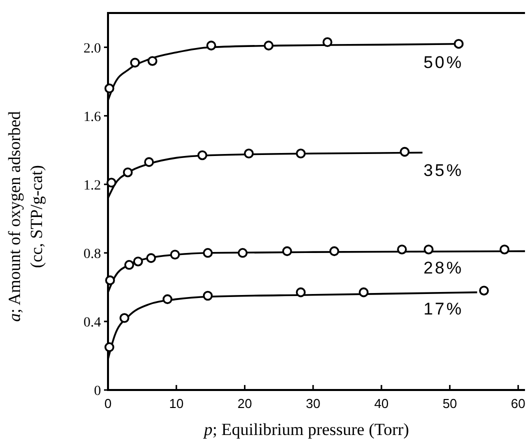 The height and width of the screenshot is (445, 526). Describe the element at coordinates (92, 322) in the screenshot. I see `y-tick-label: 0.4` at that location.